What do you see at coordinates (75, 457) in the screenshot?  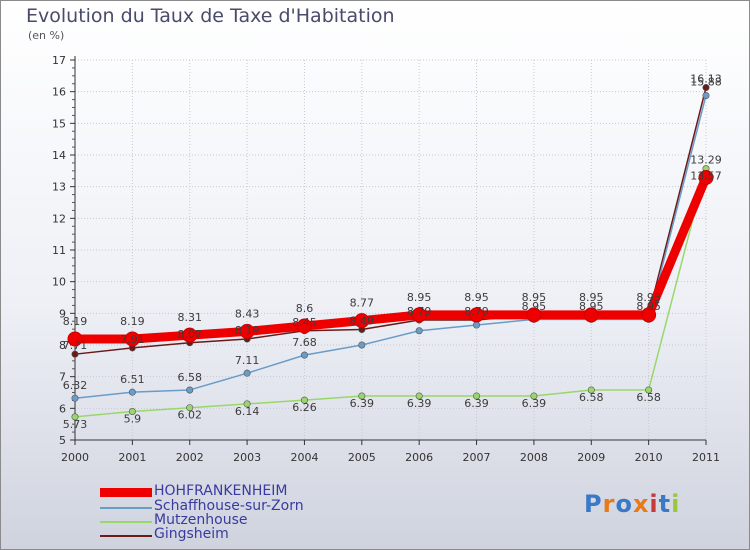 I see `x-tick-label: 2000` at bounding box center [75, 457].